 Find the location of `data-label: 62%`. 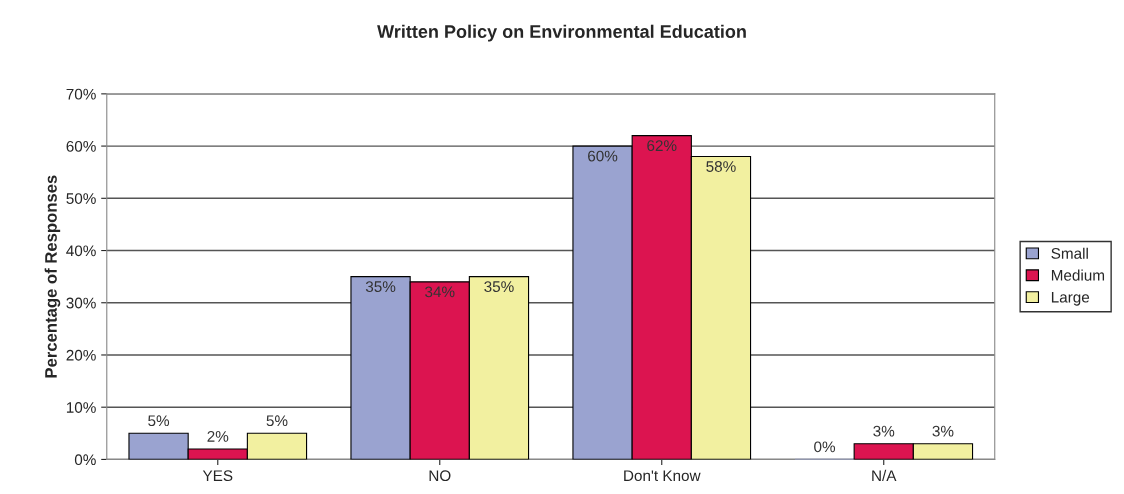

data-label: 62% is located at coordinates (662, 146).